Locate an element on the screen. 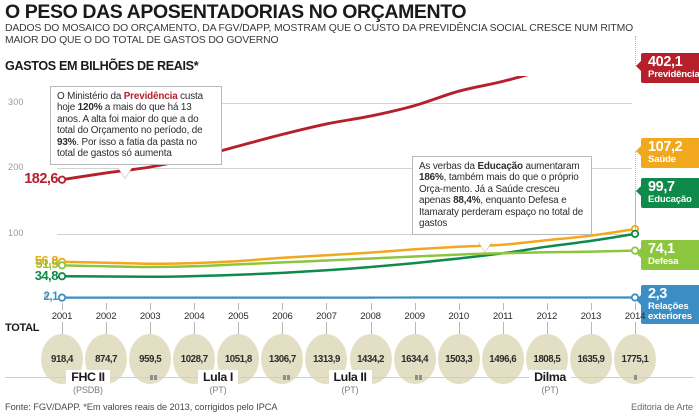  badge-arrow-previdência is located at coordinates (638, 66).